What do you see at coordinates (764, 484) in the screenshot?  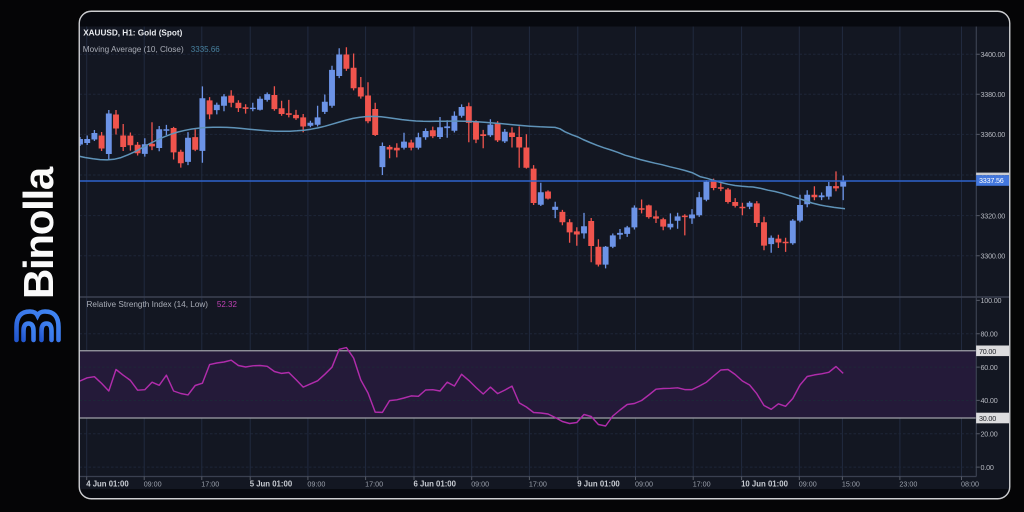 I see `svg-text: 10 Jun 01:00` at bounding box center [764, 484].